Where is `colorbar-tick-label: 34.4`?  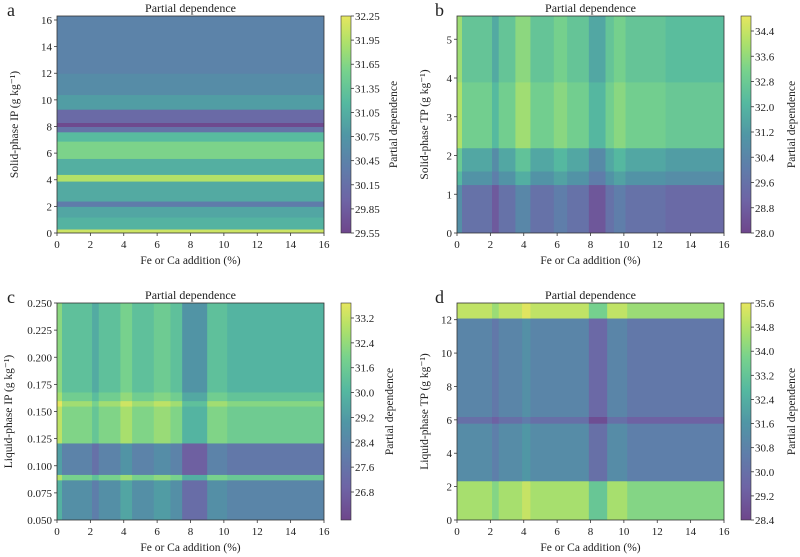
colorbar-tick-label: 34.4 is located at coordinates (765, 32).